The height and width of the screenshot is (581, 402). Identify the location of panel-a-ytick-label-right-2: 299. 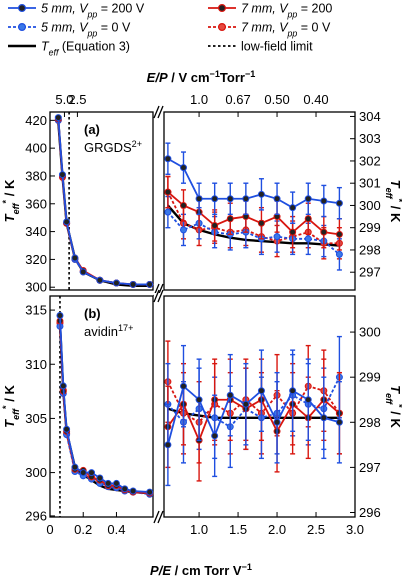
(370, 227).